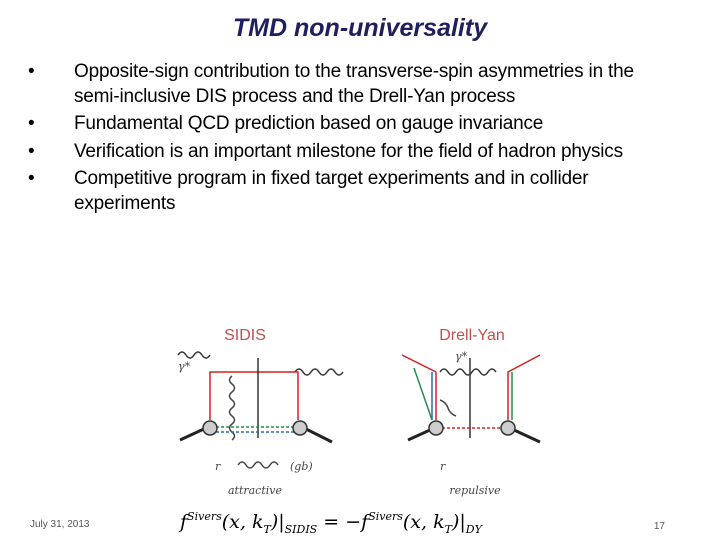 This screenshot has height=540, width=720. What do you see at coordinates (260, 410) in the screenshot?
I see `sidis-diagram` at bounding box center [260, 410].